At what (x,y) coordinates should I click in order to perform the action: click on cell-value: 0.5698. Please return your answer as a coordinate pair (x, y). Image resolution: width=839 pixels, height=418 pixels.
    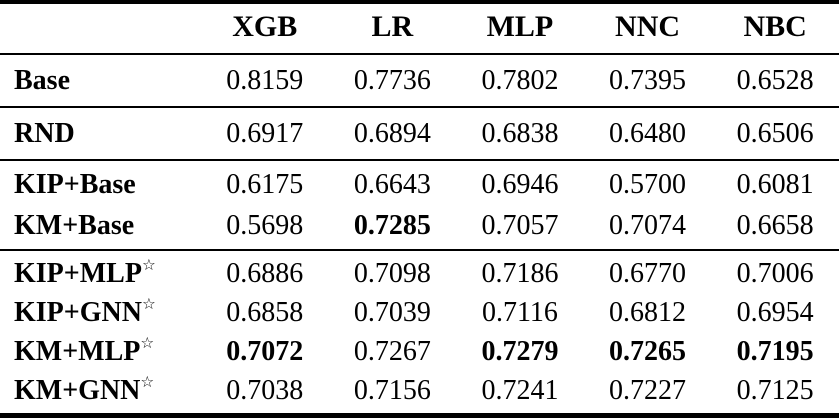
    Looking at the image, I should click on (265, 225).